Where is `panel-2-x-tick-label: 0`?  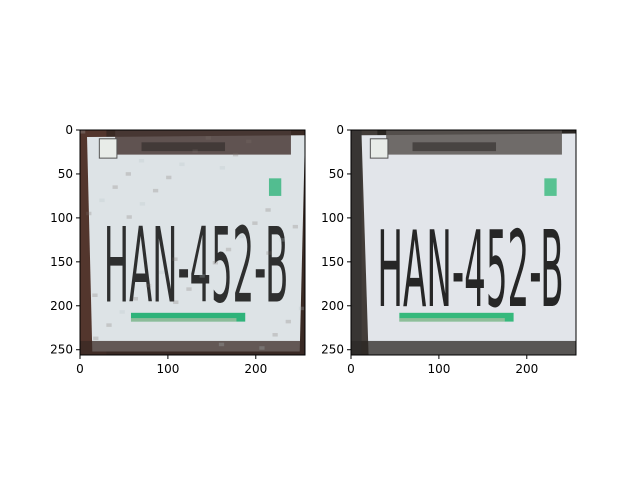 panel-2-x-tick-label: 0 is located at coordinates (351, 369).